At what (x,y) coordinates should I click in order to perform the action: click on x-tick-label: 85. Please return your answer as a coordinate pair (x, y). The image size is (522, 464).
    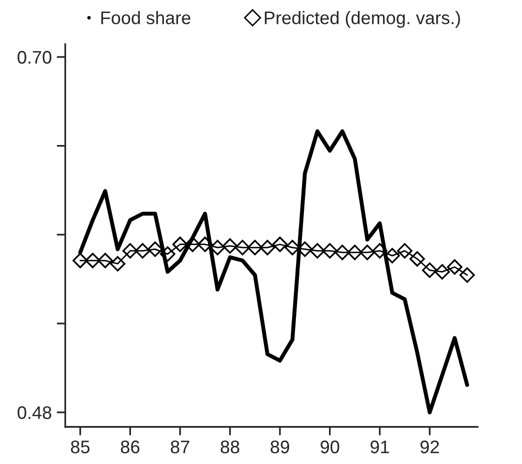
    Looking at the image, I should click on (80, 447).